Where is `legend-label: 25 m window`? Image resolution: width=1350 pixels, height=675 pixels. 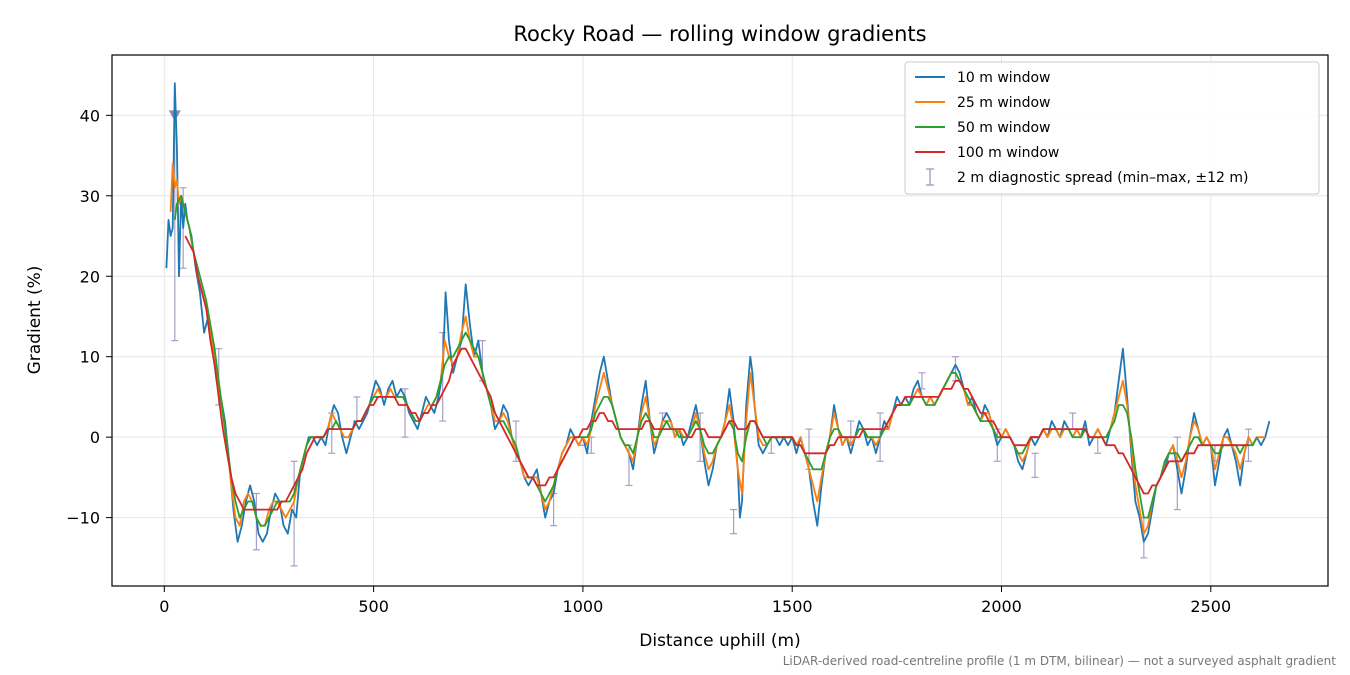
legend-label: 25 m window is located at coordinates (1003, 103).